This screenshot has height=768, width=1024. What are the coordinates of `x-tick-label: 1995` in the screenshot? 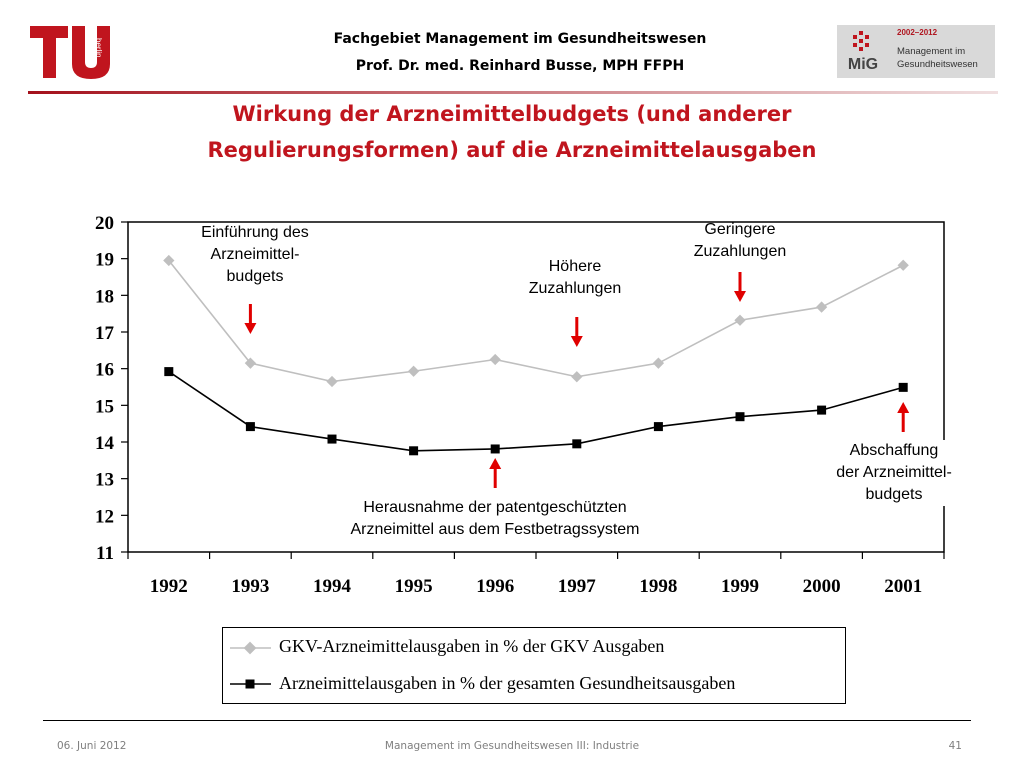 It's located at (414, 586).